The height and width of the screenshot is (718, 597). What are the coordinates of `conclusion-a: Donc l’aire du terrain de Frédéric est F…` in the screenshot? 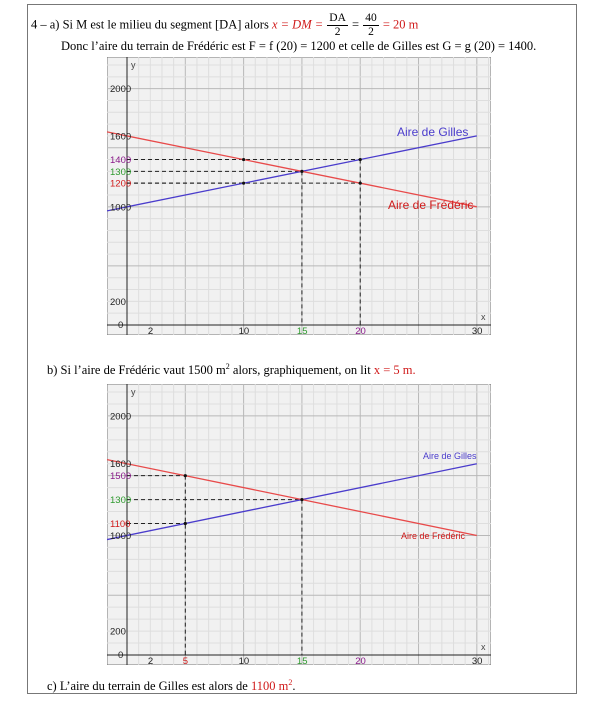 It's located at (299, 46).